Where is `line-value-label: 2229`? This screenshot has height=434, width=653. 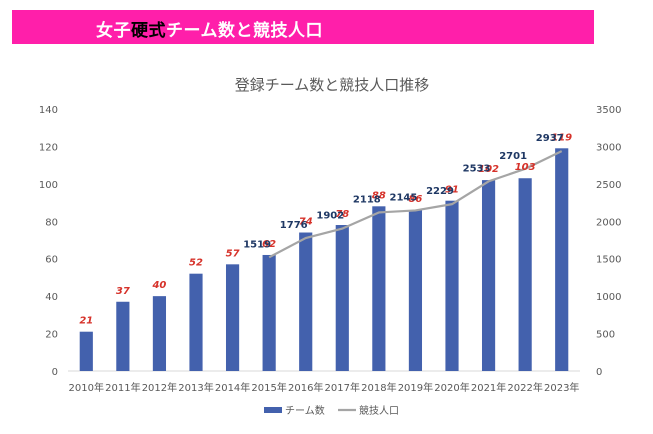 line-value-label: 2229 is located at coordinates (440, 191).